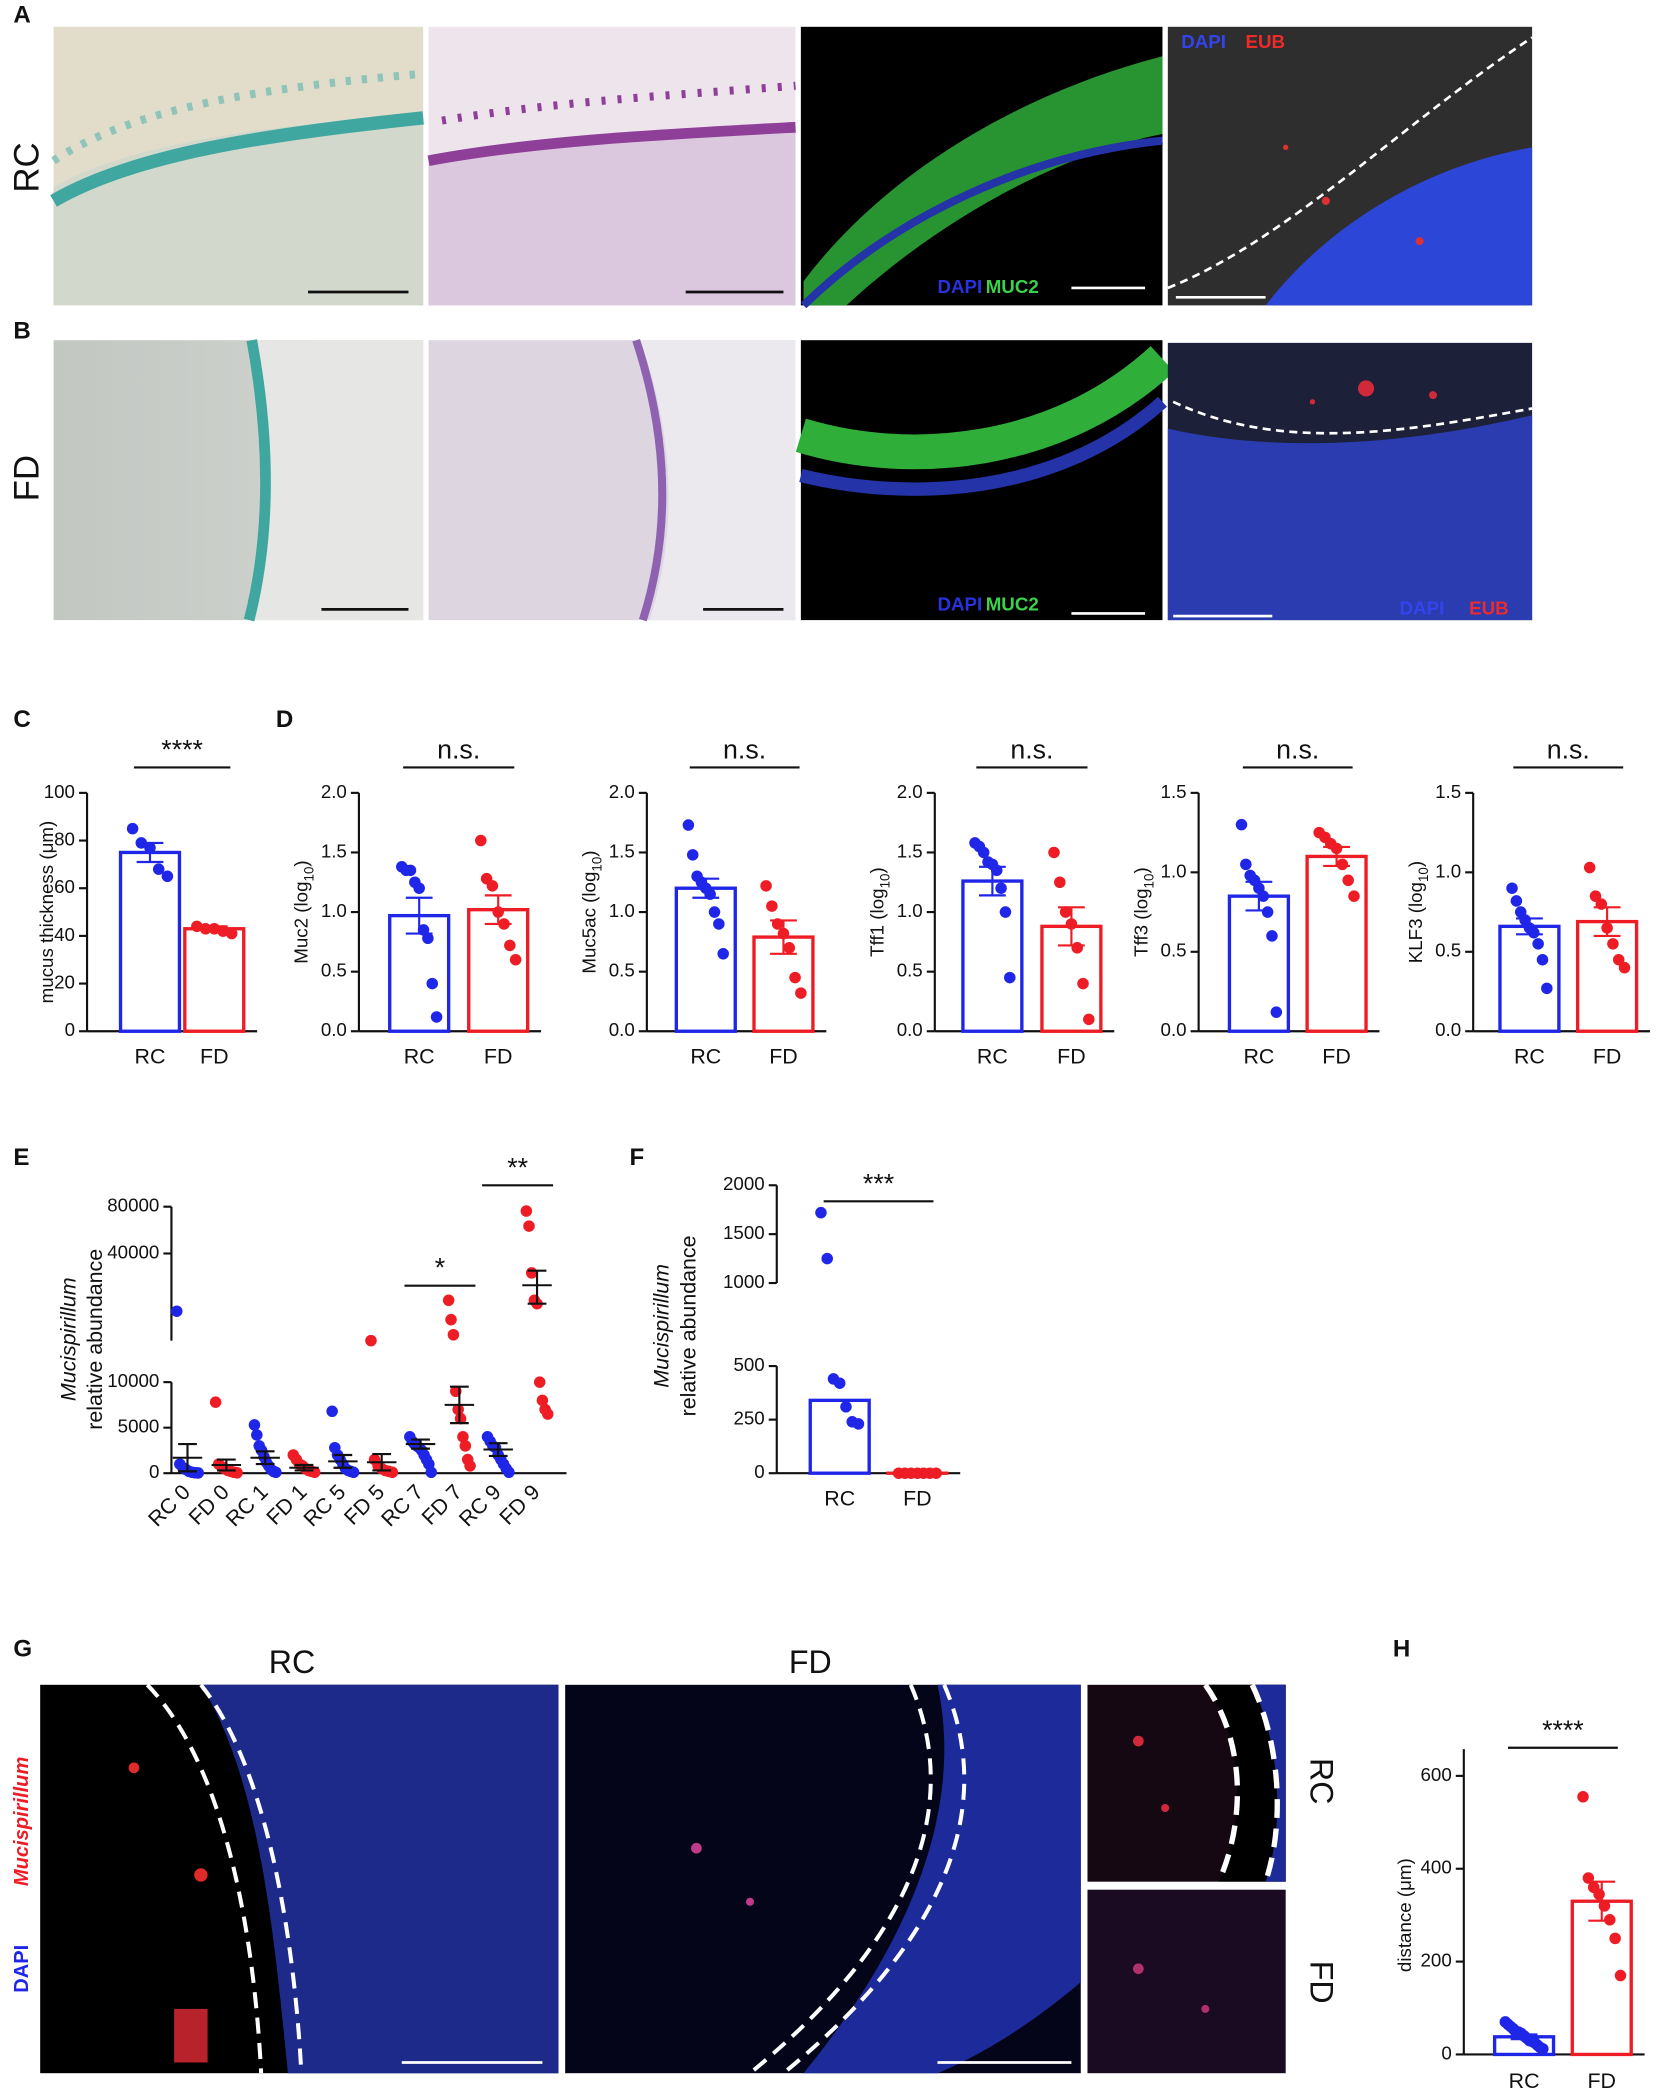  Describe the element at coordinates (64, 886) in the screenshot. I see `y-tick-label: 60` at that location.